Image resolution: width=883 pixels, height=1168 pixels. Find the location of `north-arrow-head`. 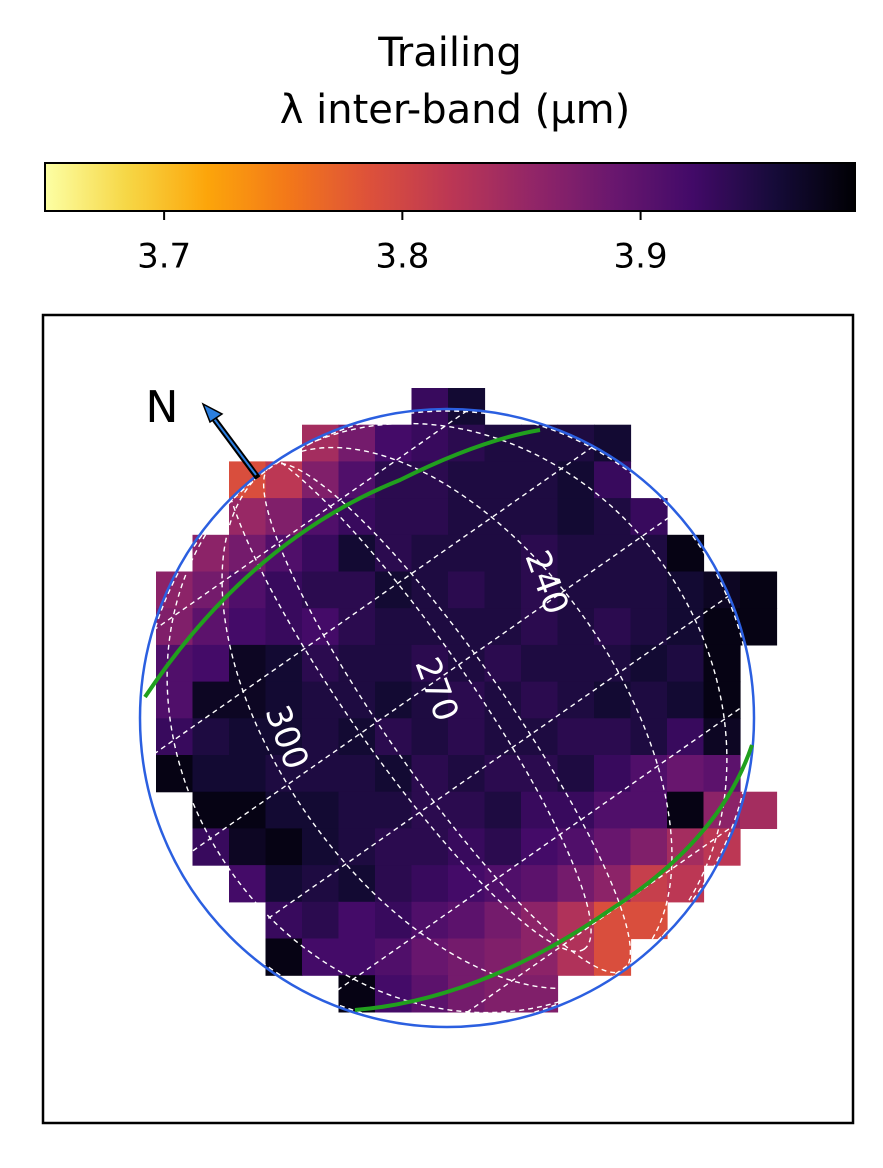

north-arrow-head is located at coordinates (212, 413).